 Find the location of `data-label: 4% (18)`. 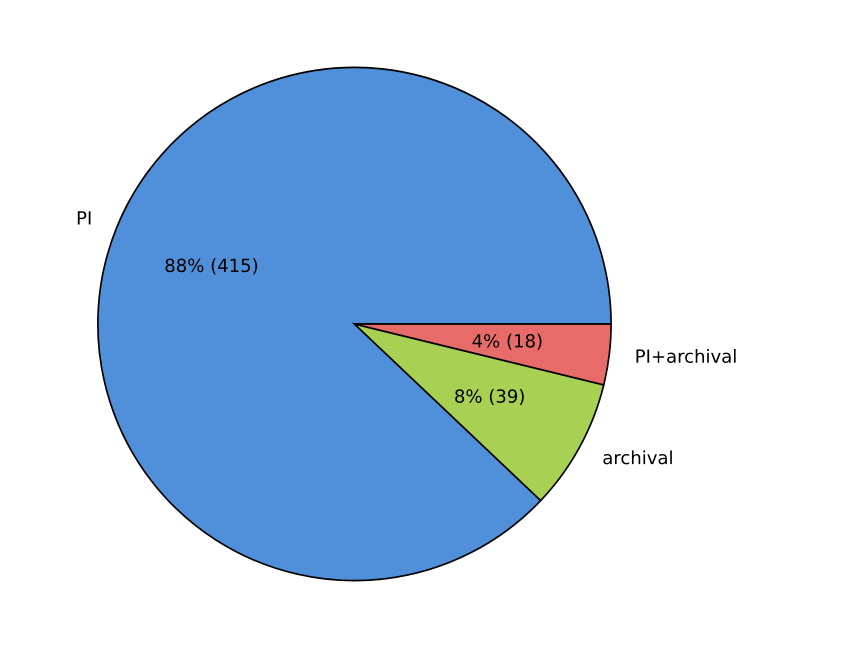

data-label: 4% (18) is located at coordinates (507, 342).